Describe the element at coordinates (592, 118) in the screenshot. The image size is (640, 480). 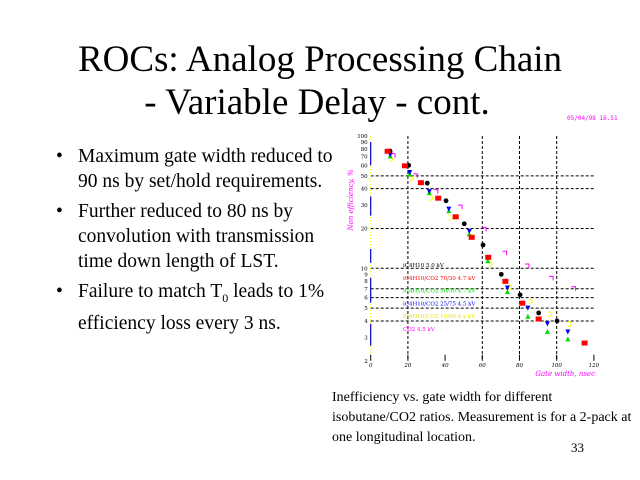
I see `plot-timestamp: 05/04/98 16.51` at that location.